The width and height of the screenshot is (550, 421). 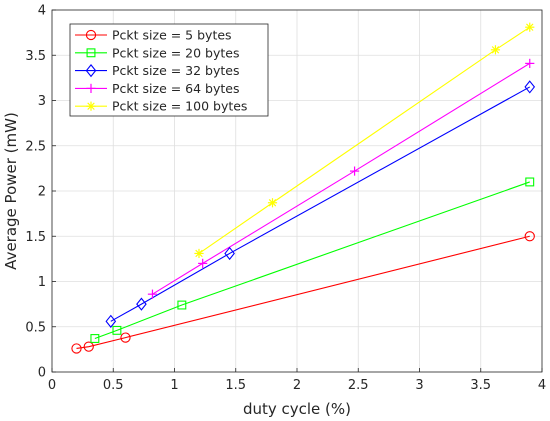 What do you see at coordinates (176, 88) in the screenshot?
I see `legend-entry-label: Pckt size = 64 bytes` at bounding box center [176, 88].